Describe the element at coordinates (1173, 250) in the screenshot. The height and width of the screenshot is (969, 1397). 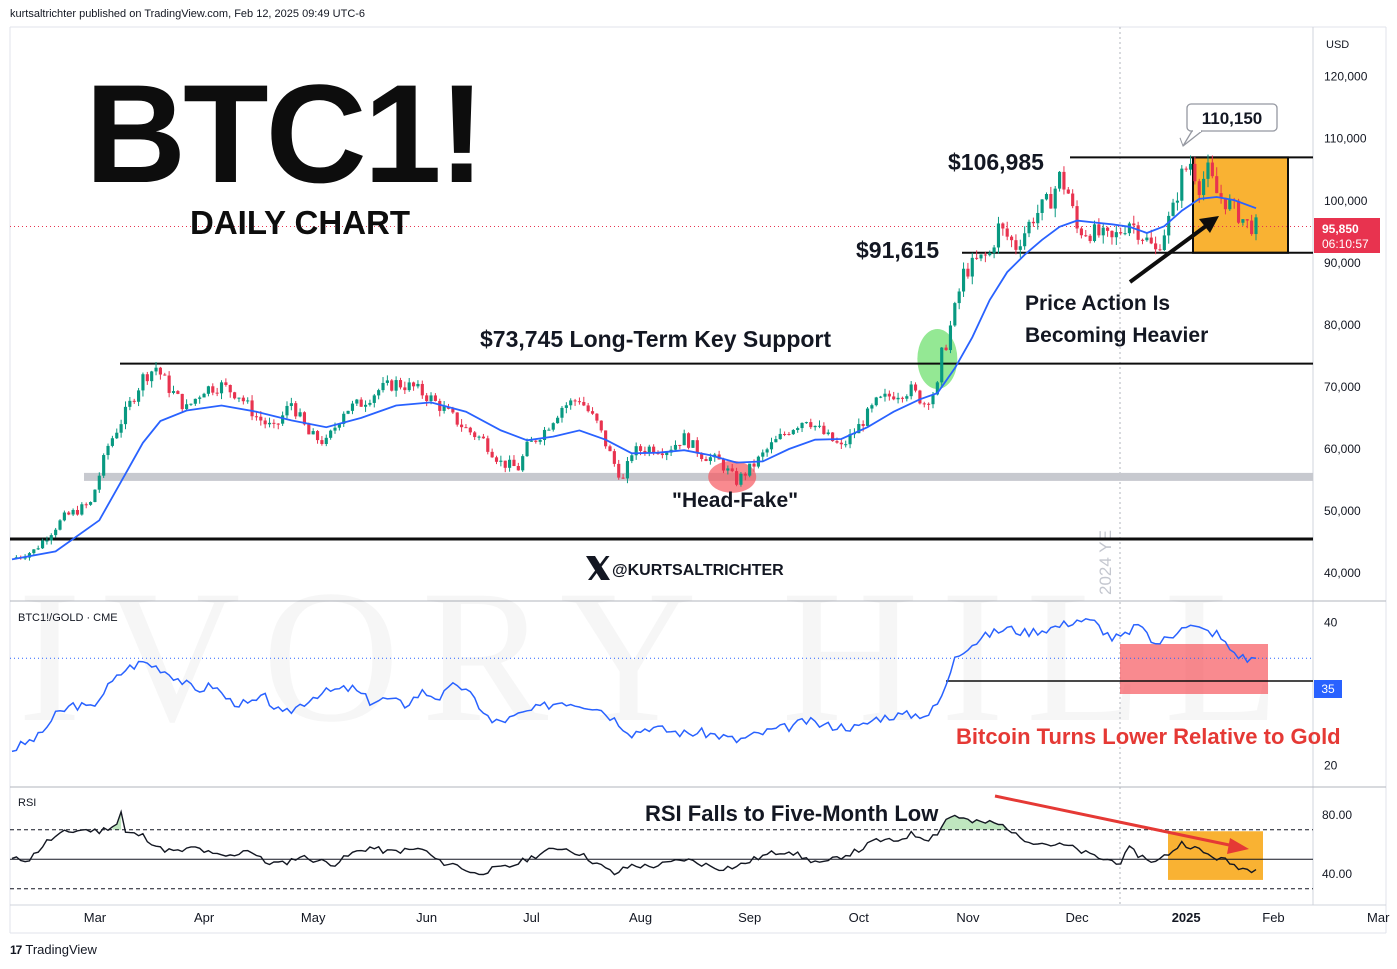
I see `heavier-arrow` at that location.